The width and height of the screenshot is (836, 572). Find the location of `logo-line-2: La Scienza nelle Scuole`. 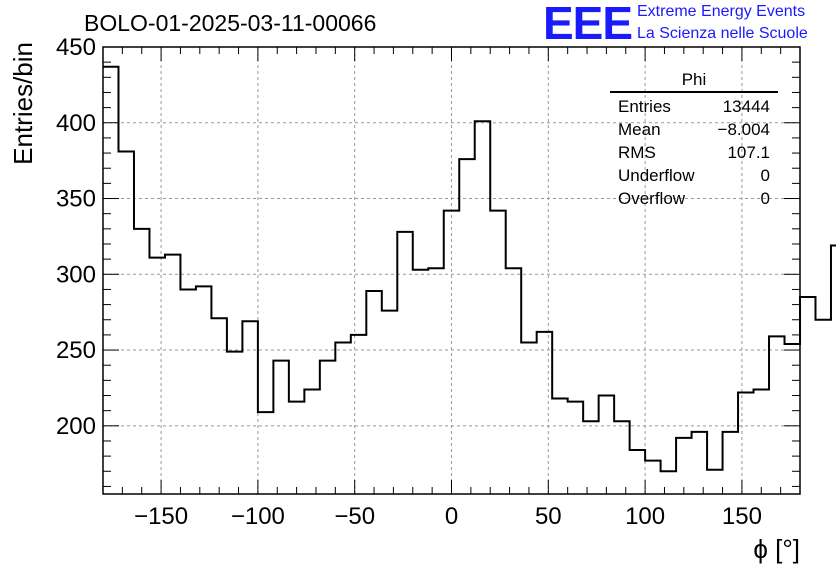

logo-line-2: La Scienza nelle Scuole is located at coordinates (722, 33).